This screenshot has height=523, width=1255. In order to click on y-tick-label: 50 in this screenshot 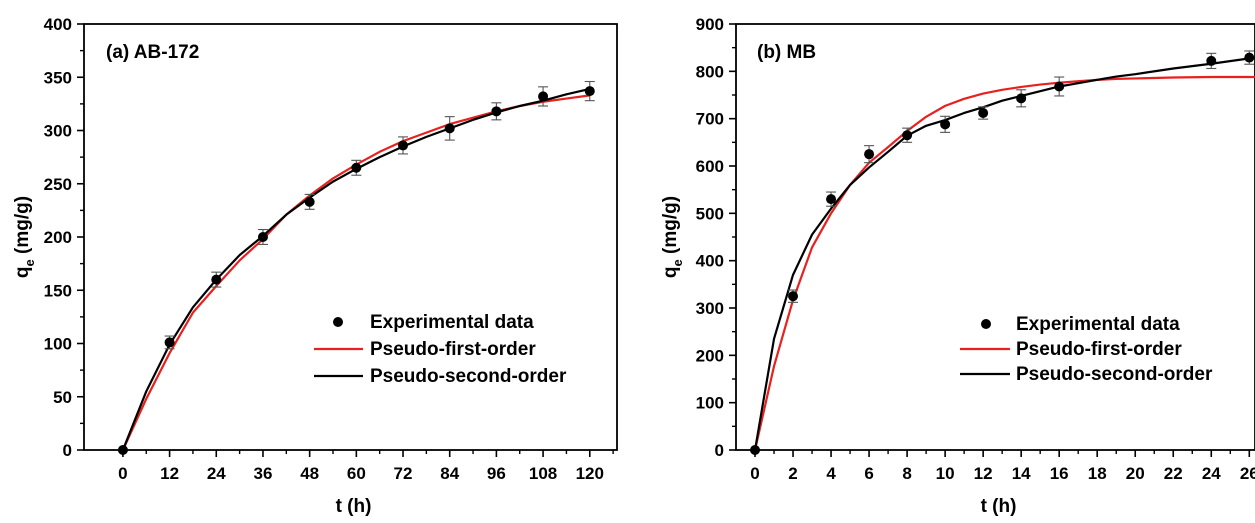, I will do `click(62, 397)`.